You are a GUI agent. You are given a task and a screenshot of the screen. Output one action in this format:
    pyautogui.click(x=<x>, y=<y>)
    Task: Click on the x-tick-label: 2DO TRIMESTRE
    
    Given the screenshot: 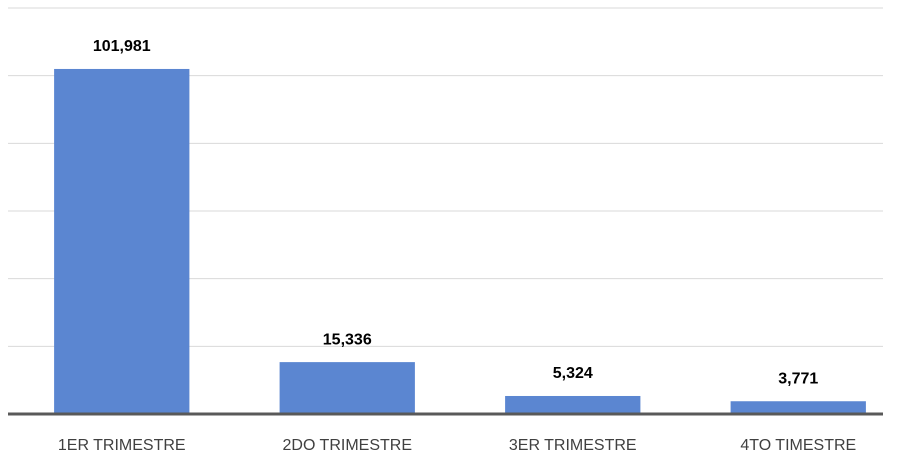 What is the action you would take?
    pyautogui.click(x=348, y=445)
    